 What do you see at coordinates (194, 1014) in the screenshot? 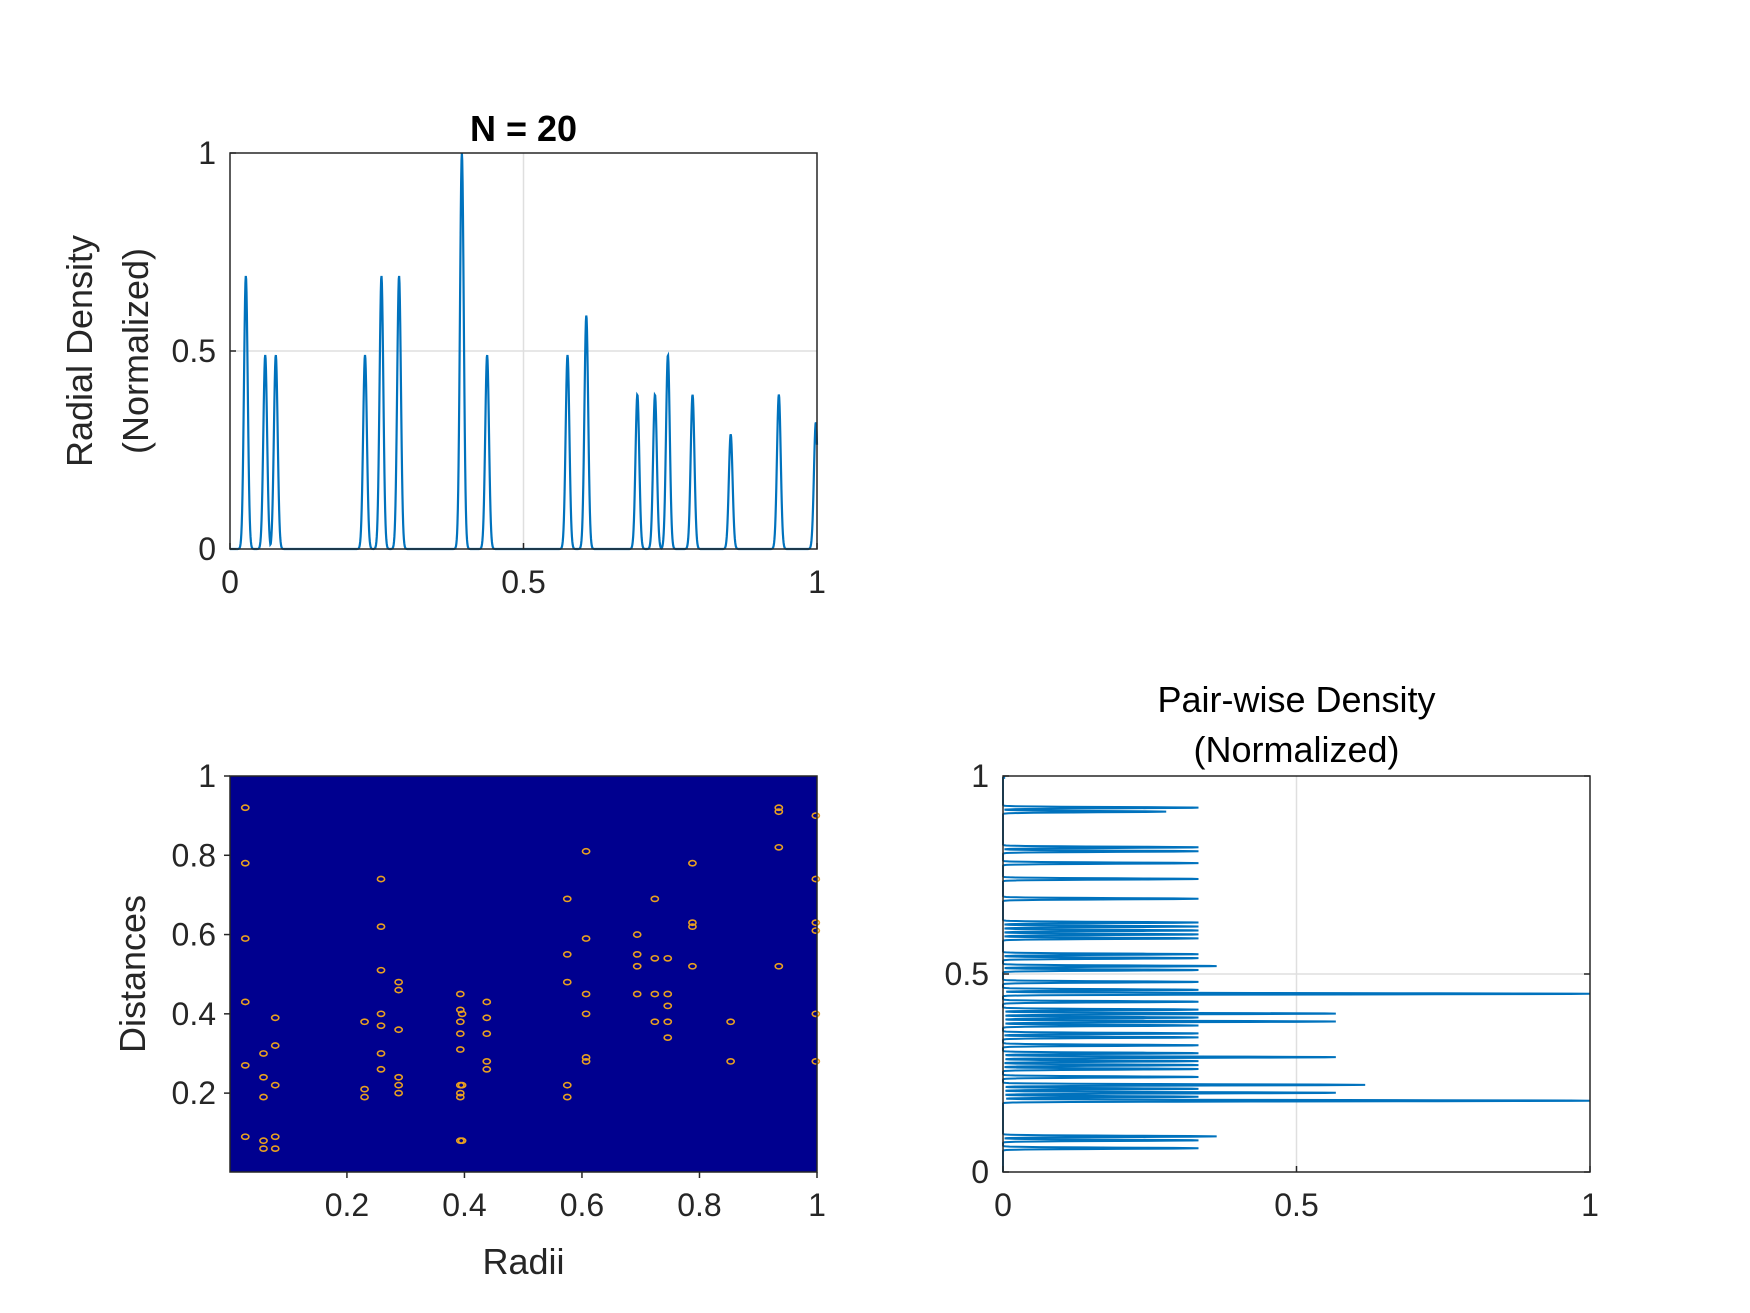
I see `y-tick-label: 0.4` at bounding box center [194, 1014].